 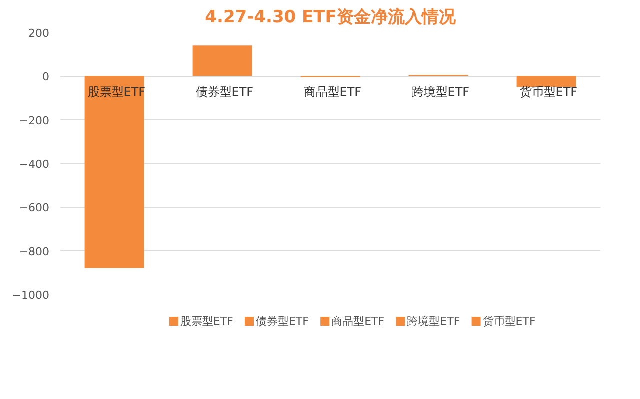 What do you see at coordinates (333, 92) in the screenshot?
I see `x-tick-label: 商品型ETF` at bounding box center [333, 92].